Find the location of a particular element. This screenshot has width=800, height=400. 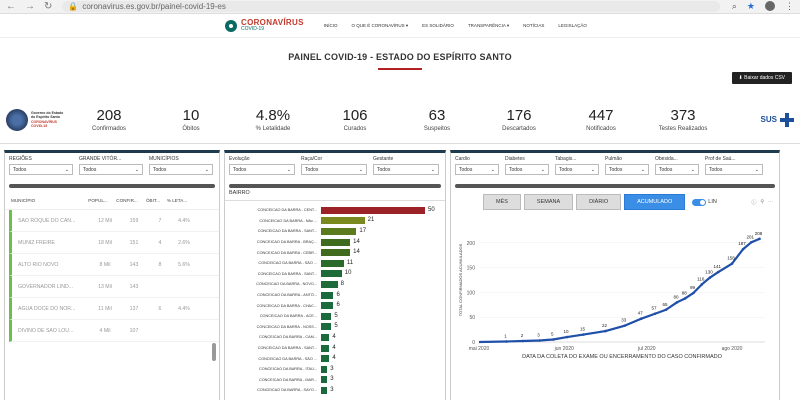

bairro-bar-row: CONCEICAO DA BARRA - Não ... 21 is located at coordinates (335, 221).